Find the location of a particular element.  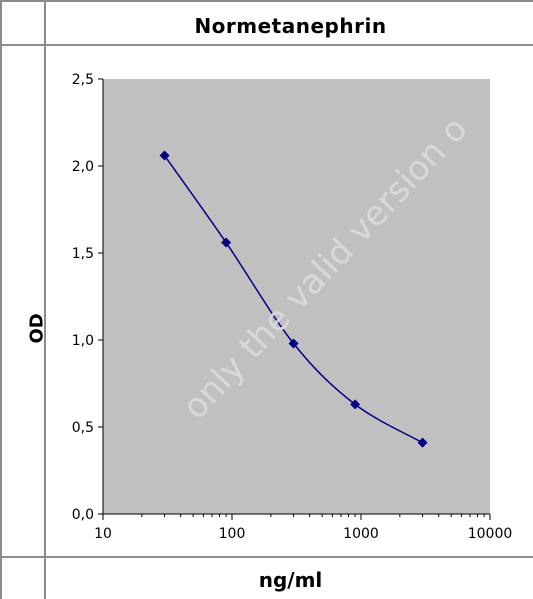

y-tick-label: 0,5 is located at coordinates (83, 428).